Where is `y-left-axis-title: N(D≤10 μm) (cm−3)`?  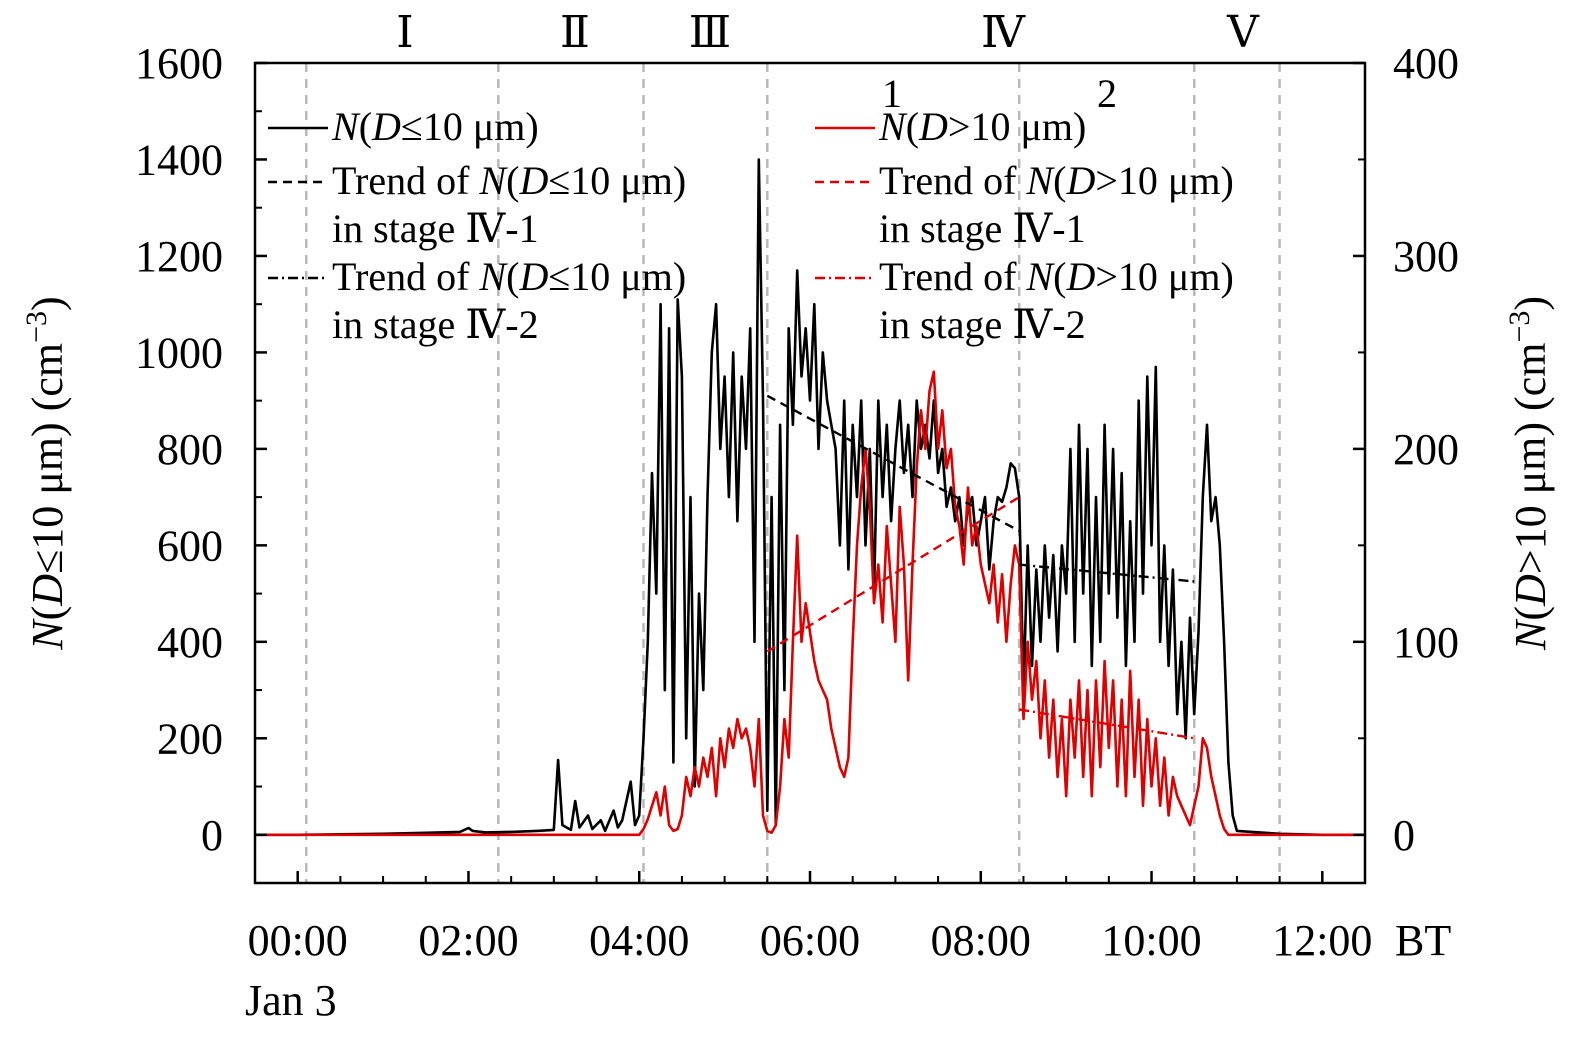
y-left-axis-title: N(D≤10 μm) (cm−3) is located at coordinates (46, 473).